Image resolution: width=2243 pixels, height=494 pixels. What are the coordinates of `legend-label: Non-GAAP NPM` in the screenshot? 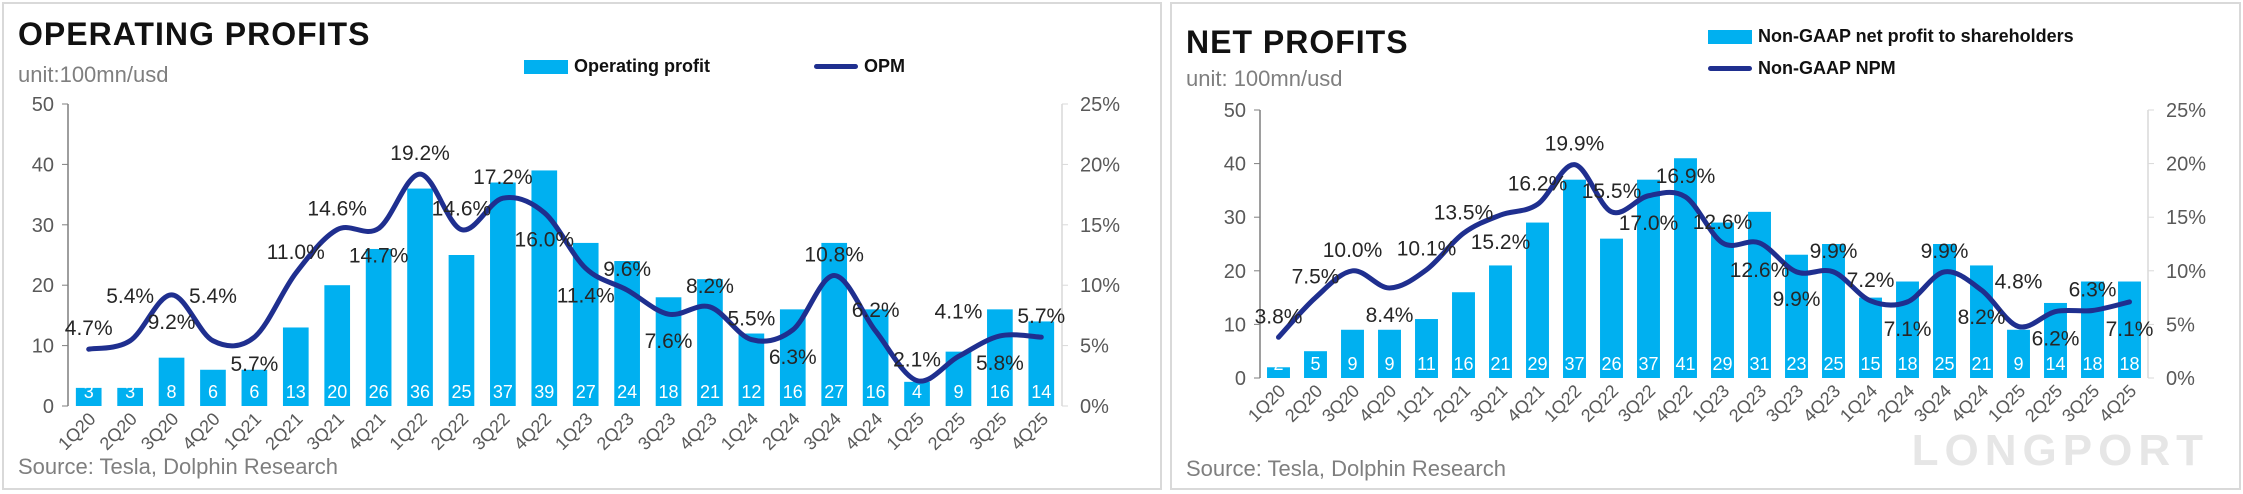 It's located at (1827, 68).